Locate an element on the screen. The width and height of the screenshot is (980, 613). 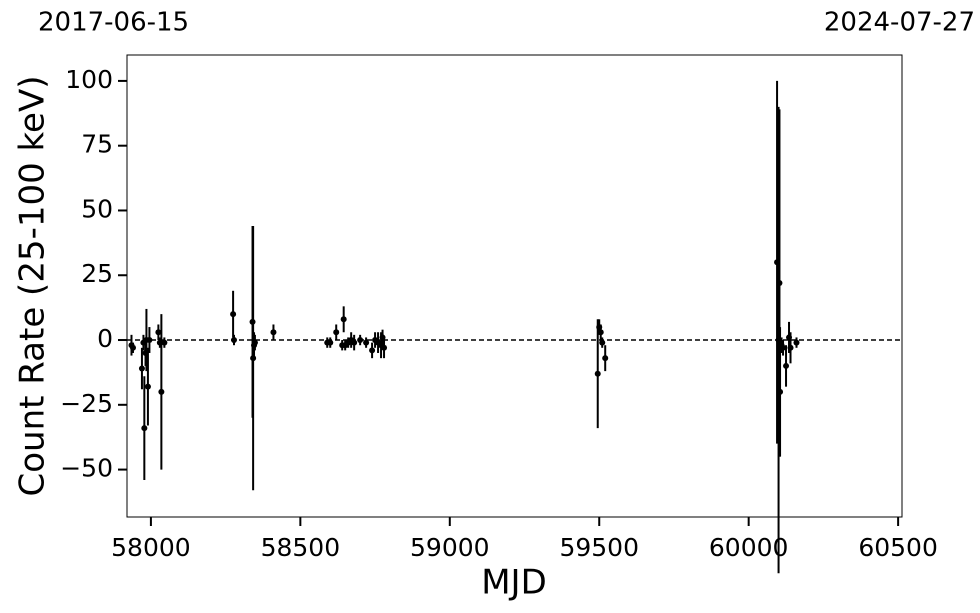
y-tick-label: 100 is located at coordinates (89, 79).